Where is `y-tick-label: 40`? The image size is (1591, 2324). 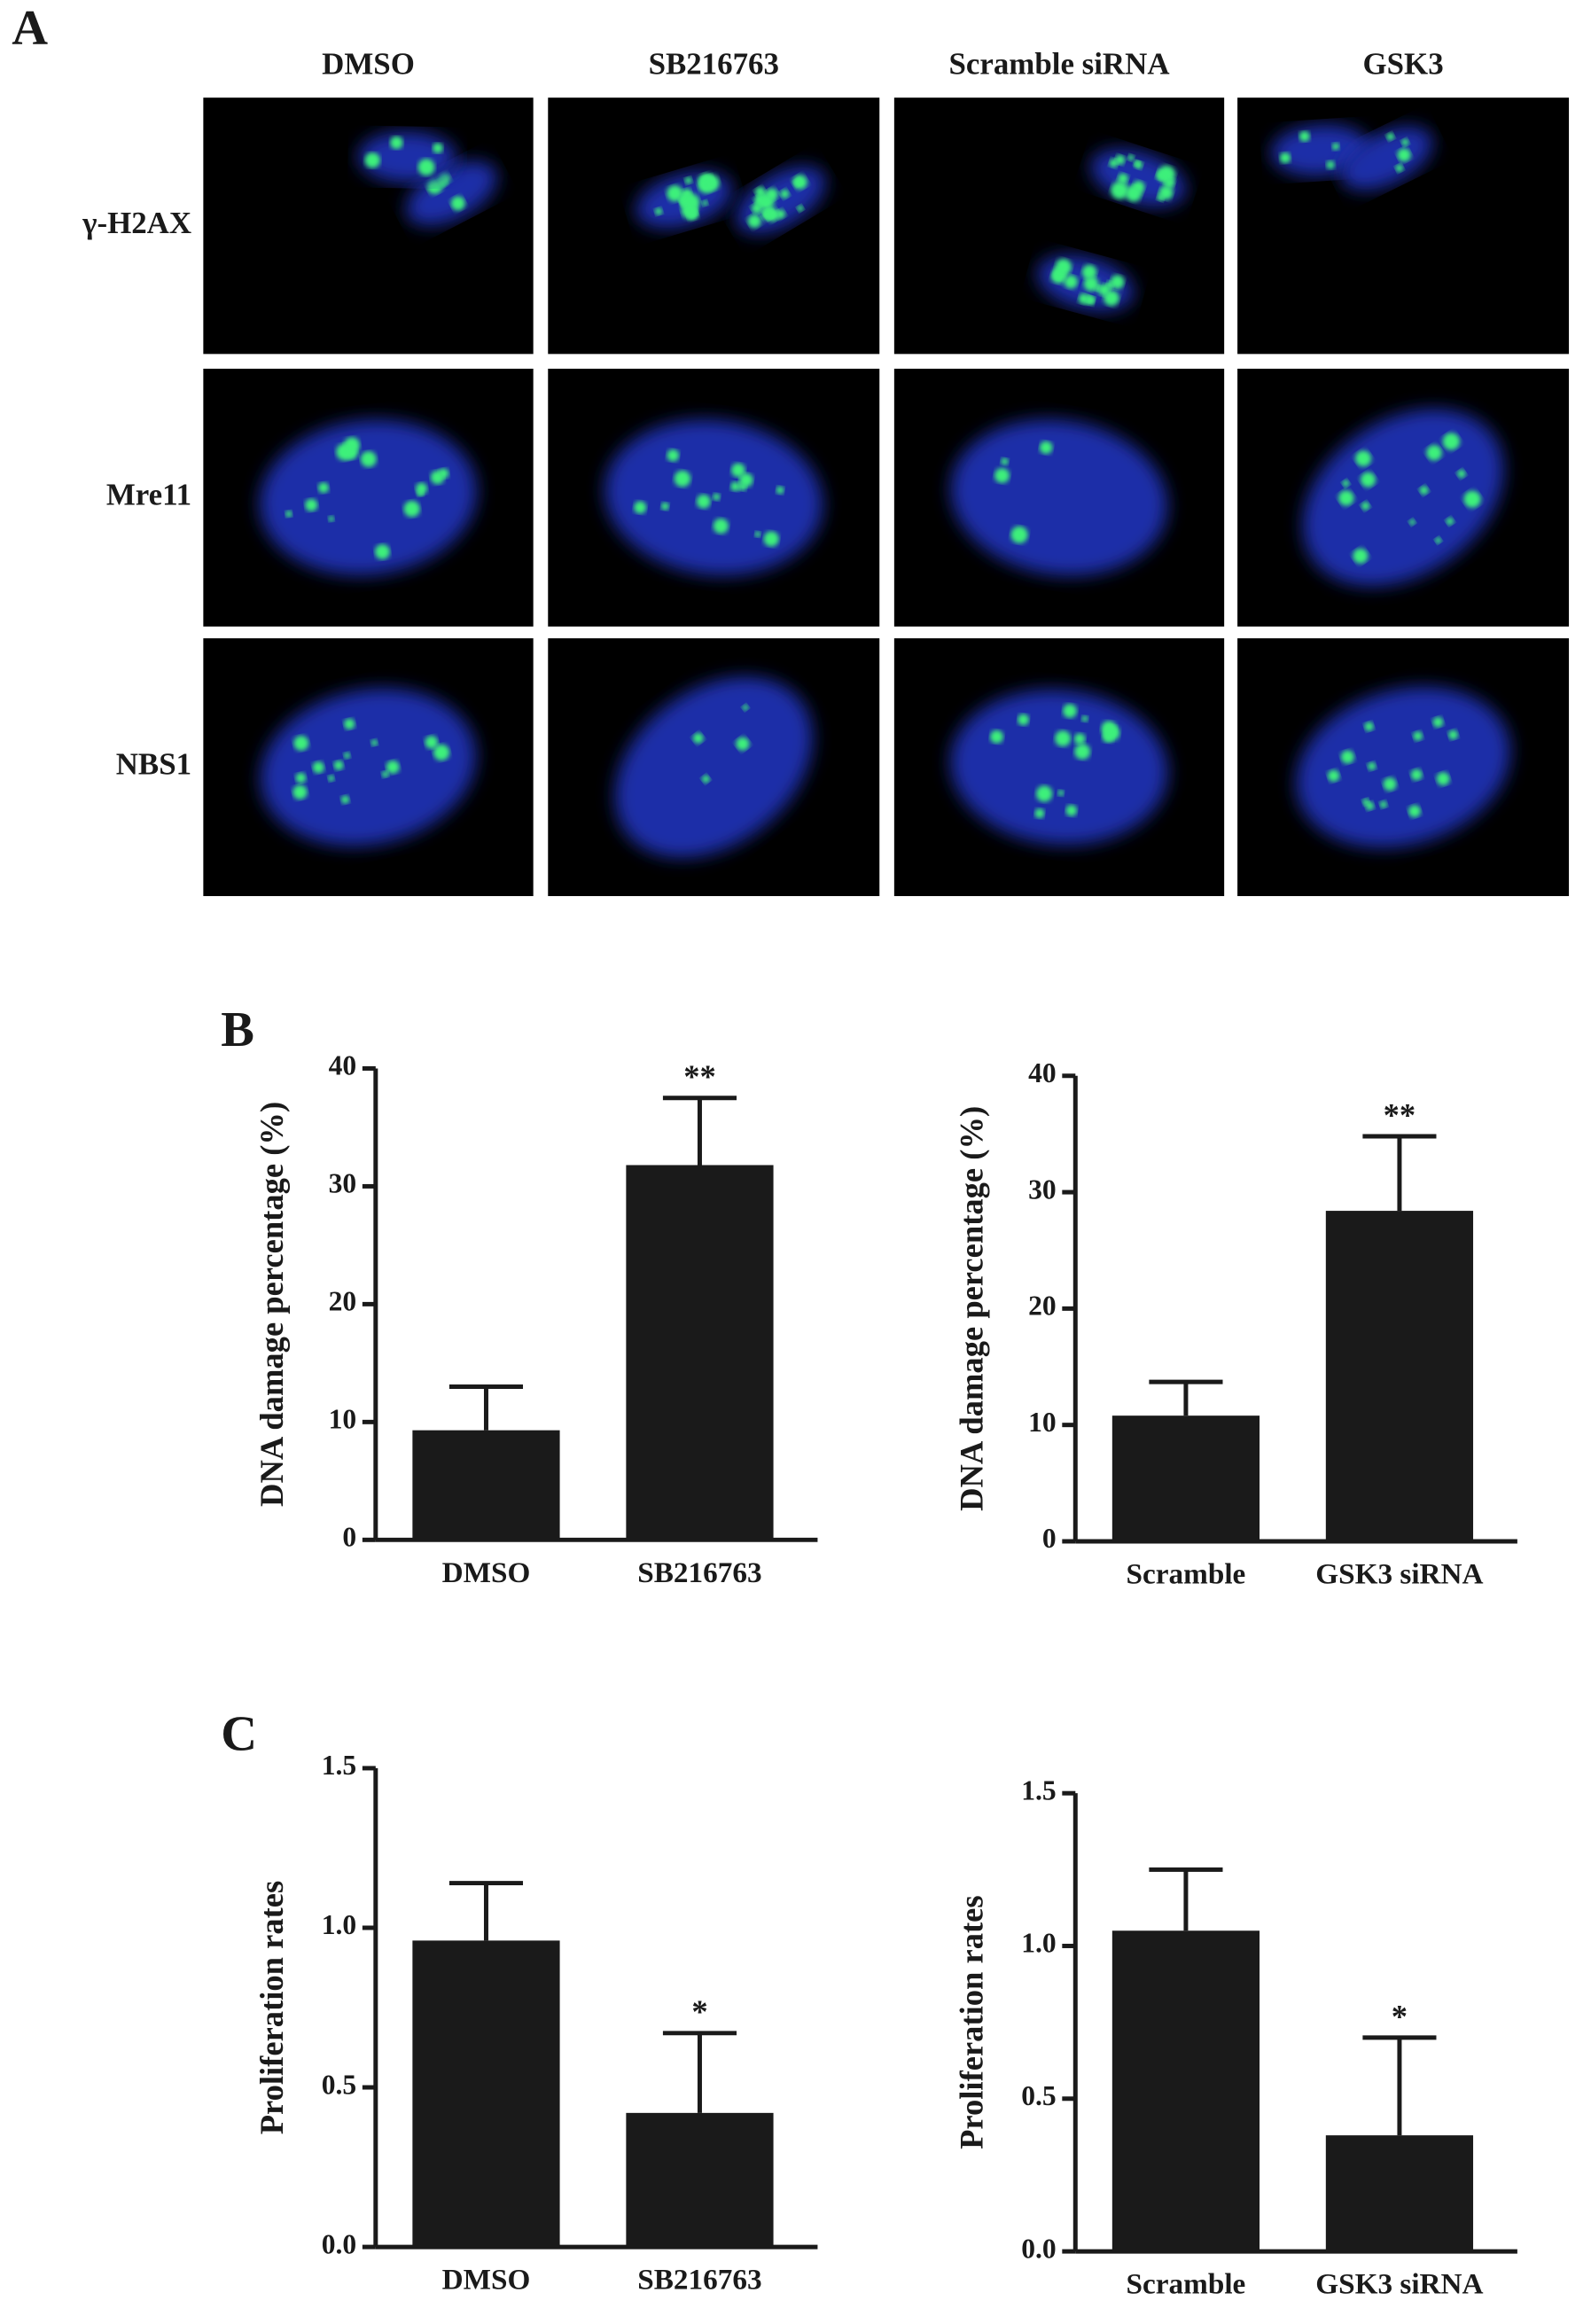 y-tick-label: 40 is located at coordinates (1042, 1073).